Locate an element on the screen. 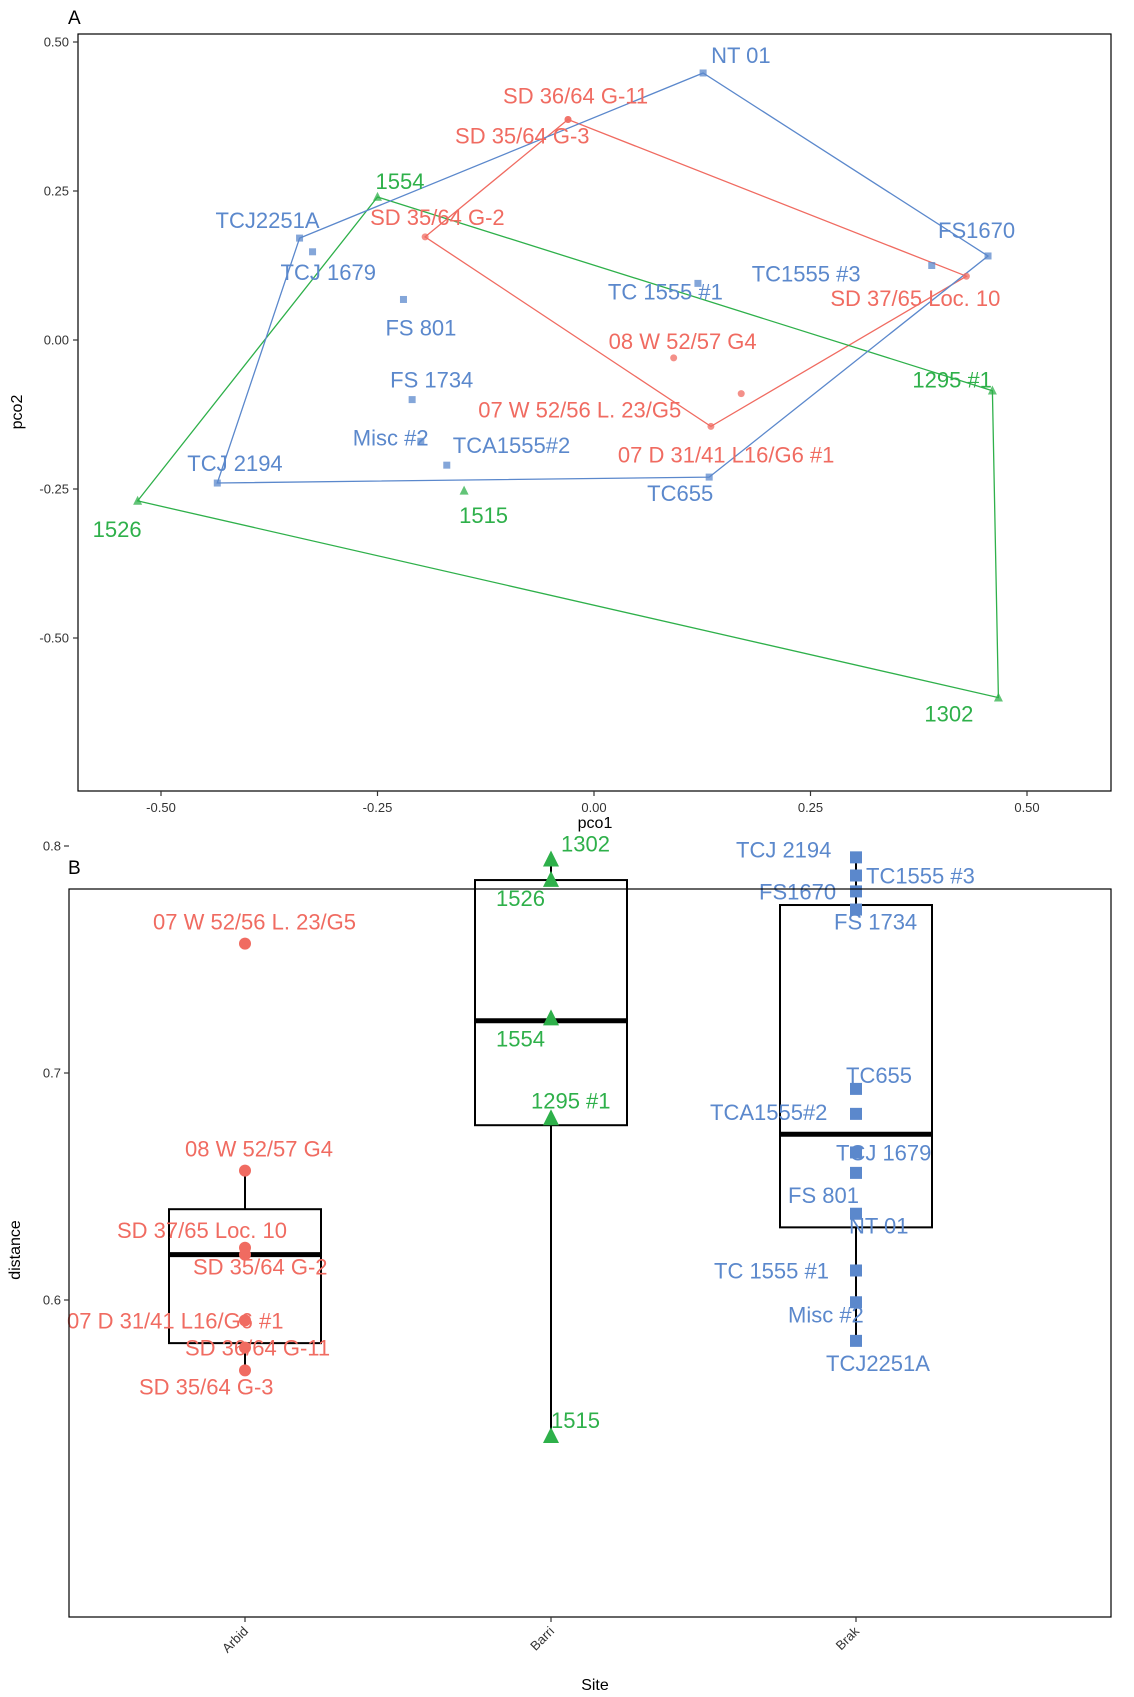 The width and height of the screenshot is (1134, 1697). y-tick-label: 0.8 is located at coordinates (52, 846).